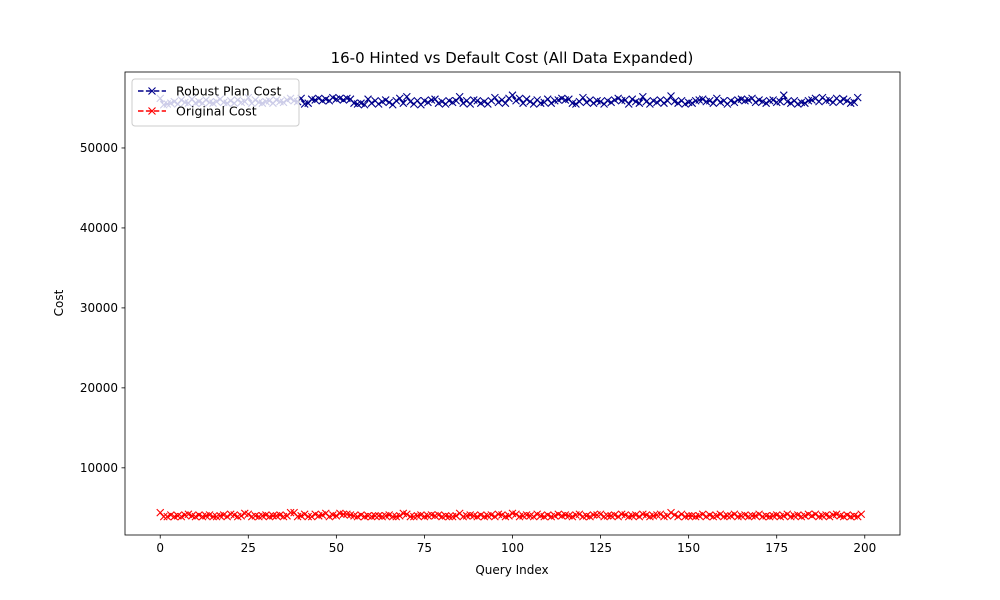  I want to click on x-tick-label: 125, so click(600, 548).